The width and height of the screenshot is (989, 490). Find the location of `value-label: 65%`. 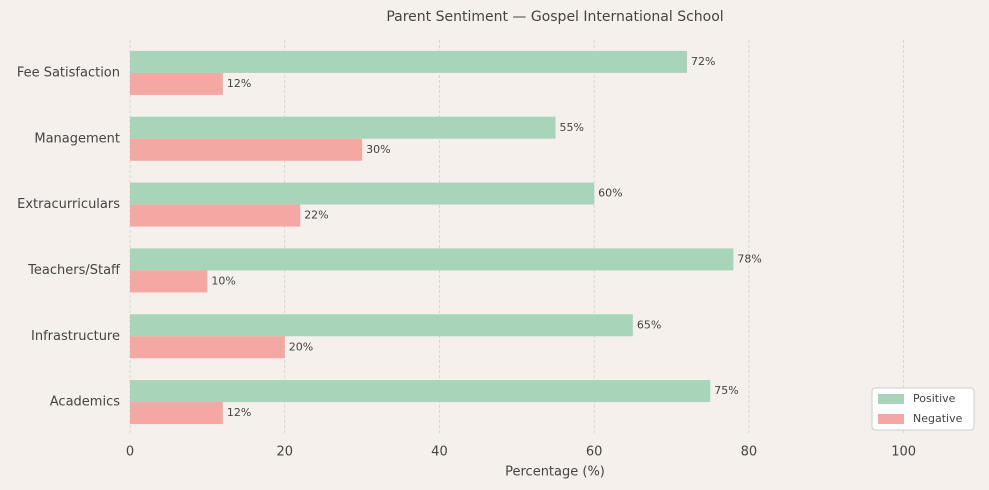

value-label: 65% is located at coordinates (649, 324).